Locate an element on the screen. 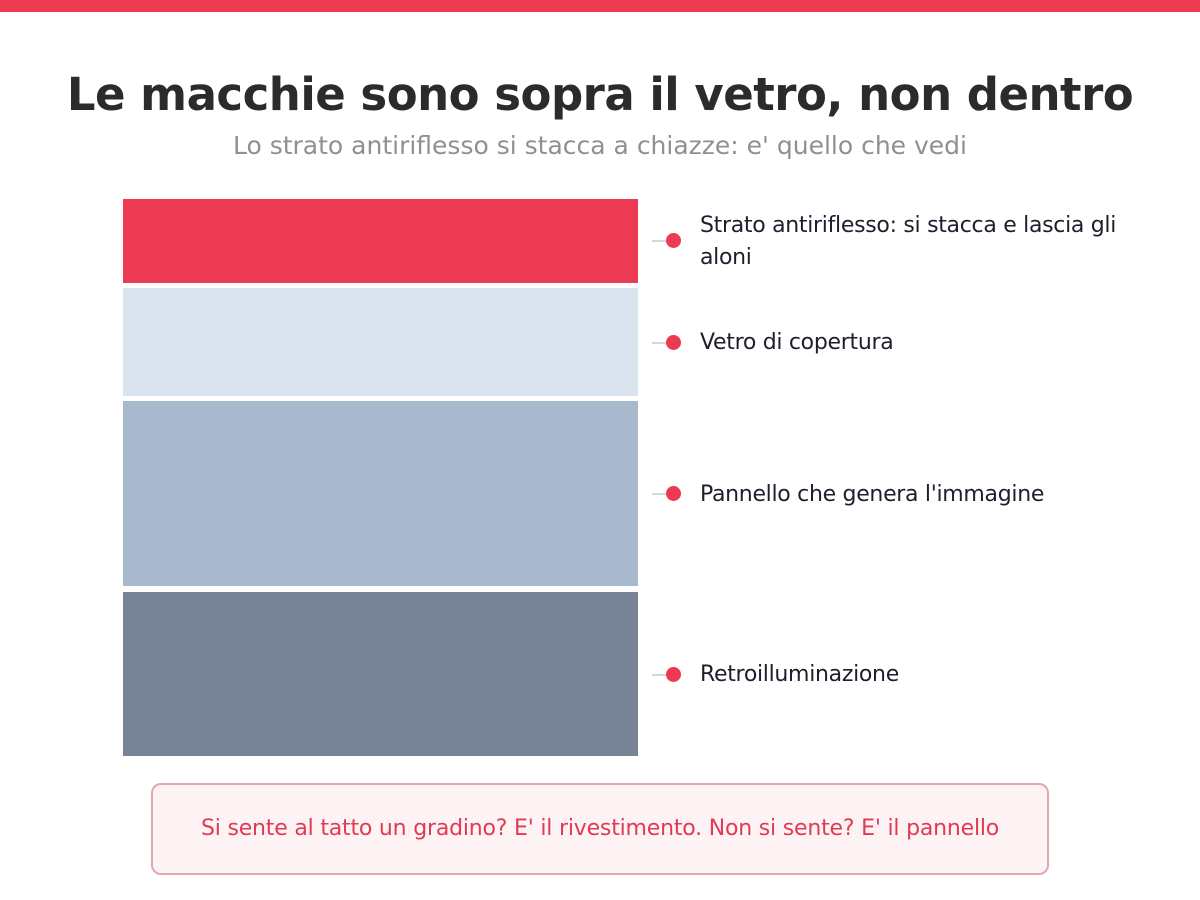 This screenshot has height=900, width=1200. layer-backlight is located at coordinates (380, 674).